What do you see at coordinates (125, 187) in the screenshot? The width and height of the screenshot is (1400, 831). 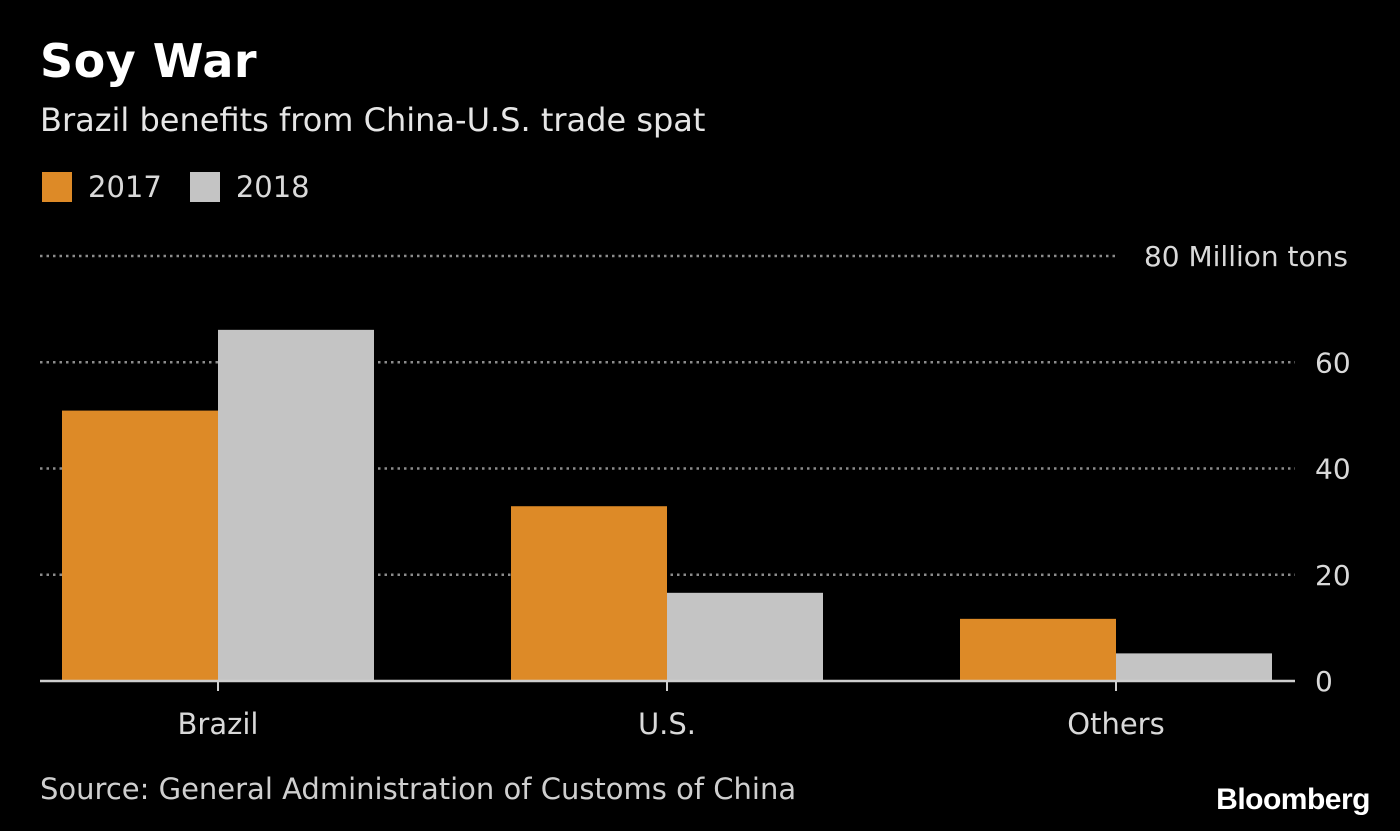 I see `legend-label: 2017` at bounding box center [125, 187].